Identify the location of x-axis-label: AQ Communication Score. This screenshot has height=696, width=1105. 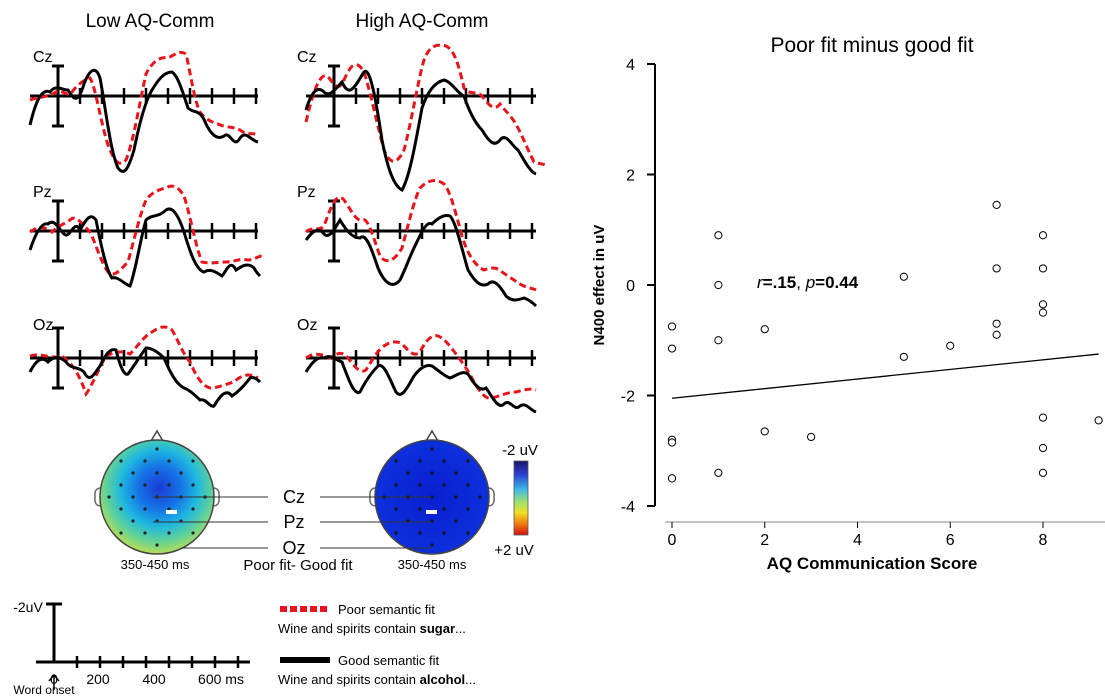
(872, 563).